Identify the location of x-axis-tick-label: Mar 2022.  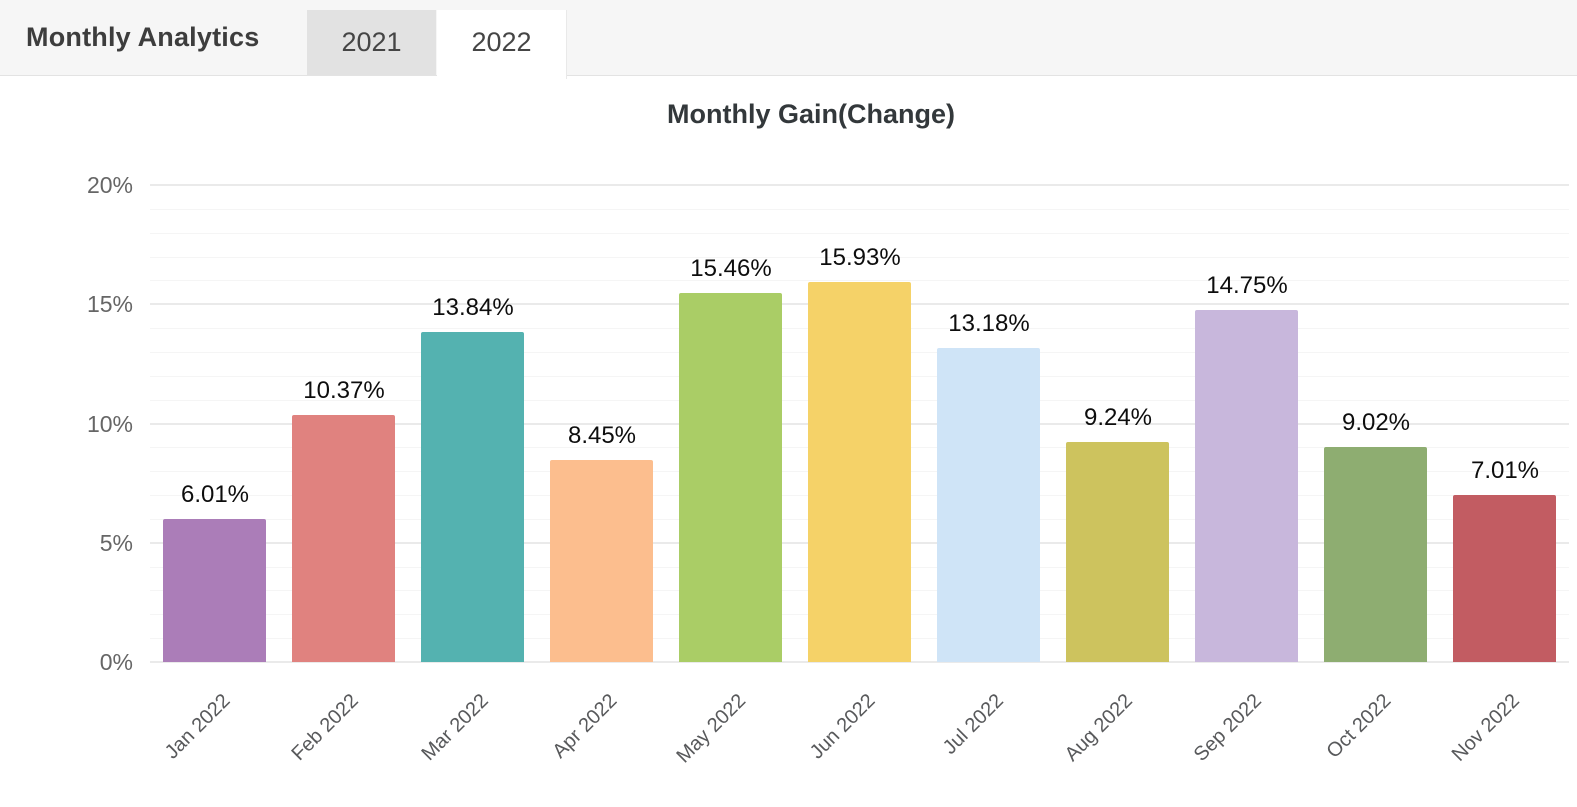
(454, 727).